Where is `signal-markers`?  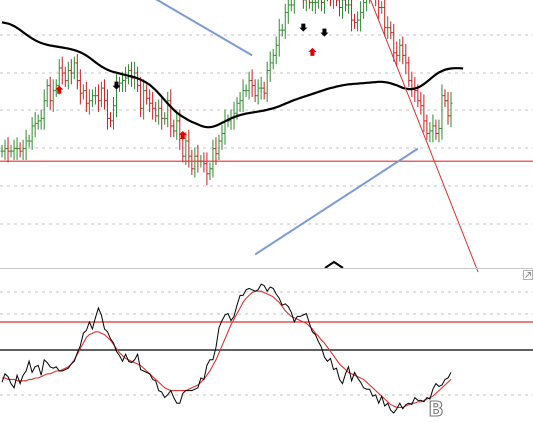 signal-markers is located at coordinates (192, 81).